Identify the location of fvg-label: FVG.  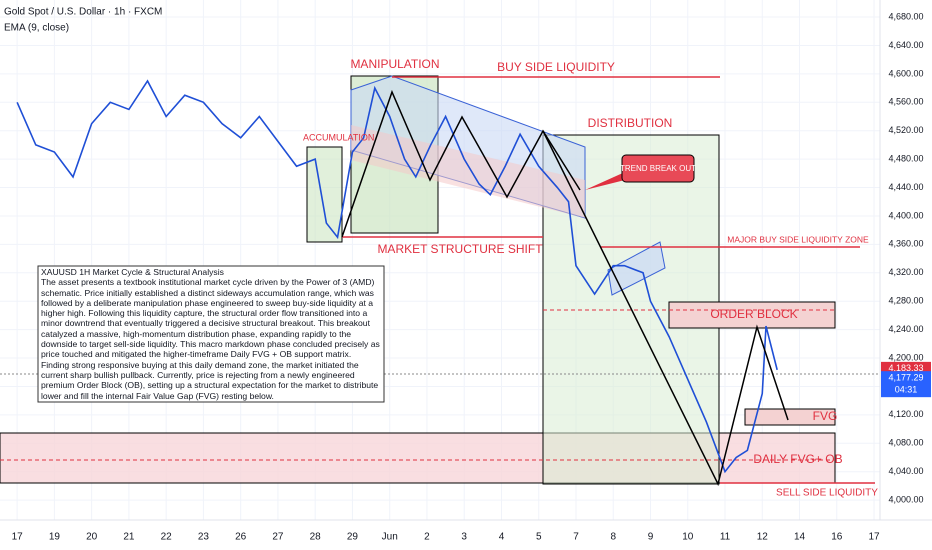
(825, 416).